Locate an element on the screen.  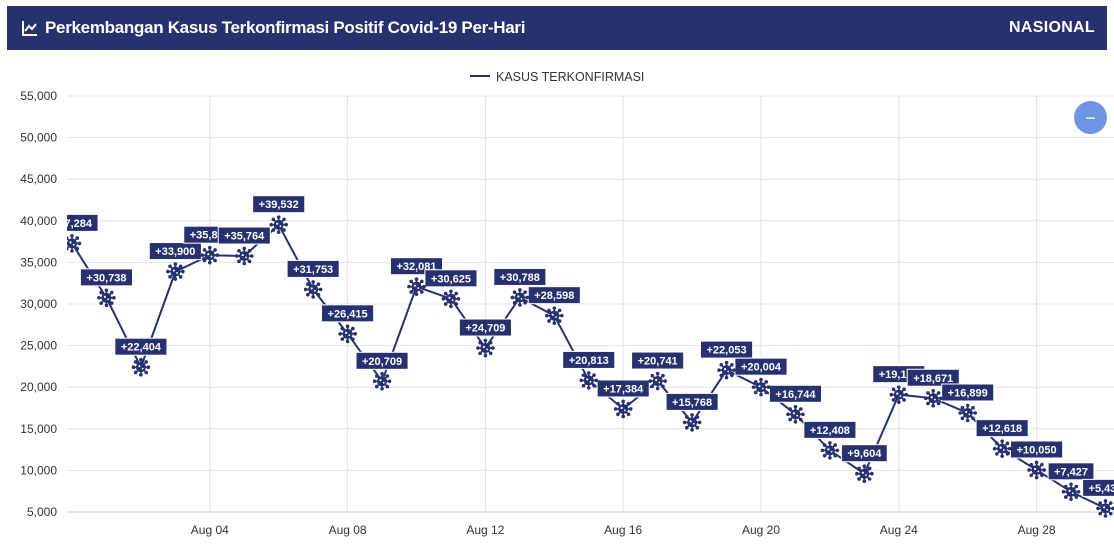
data-label-text: +16,744 is located at coordinates (795, 395).